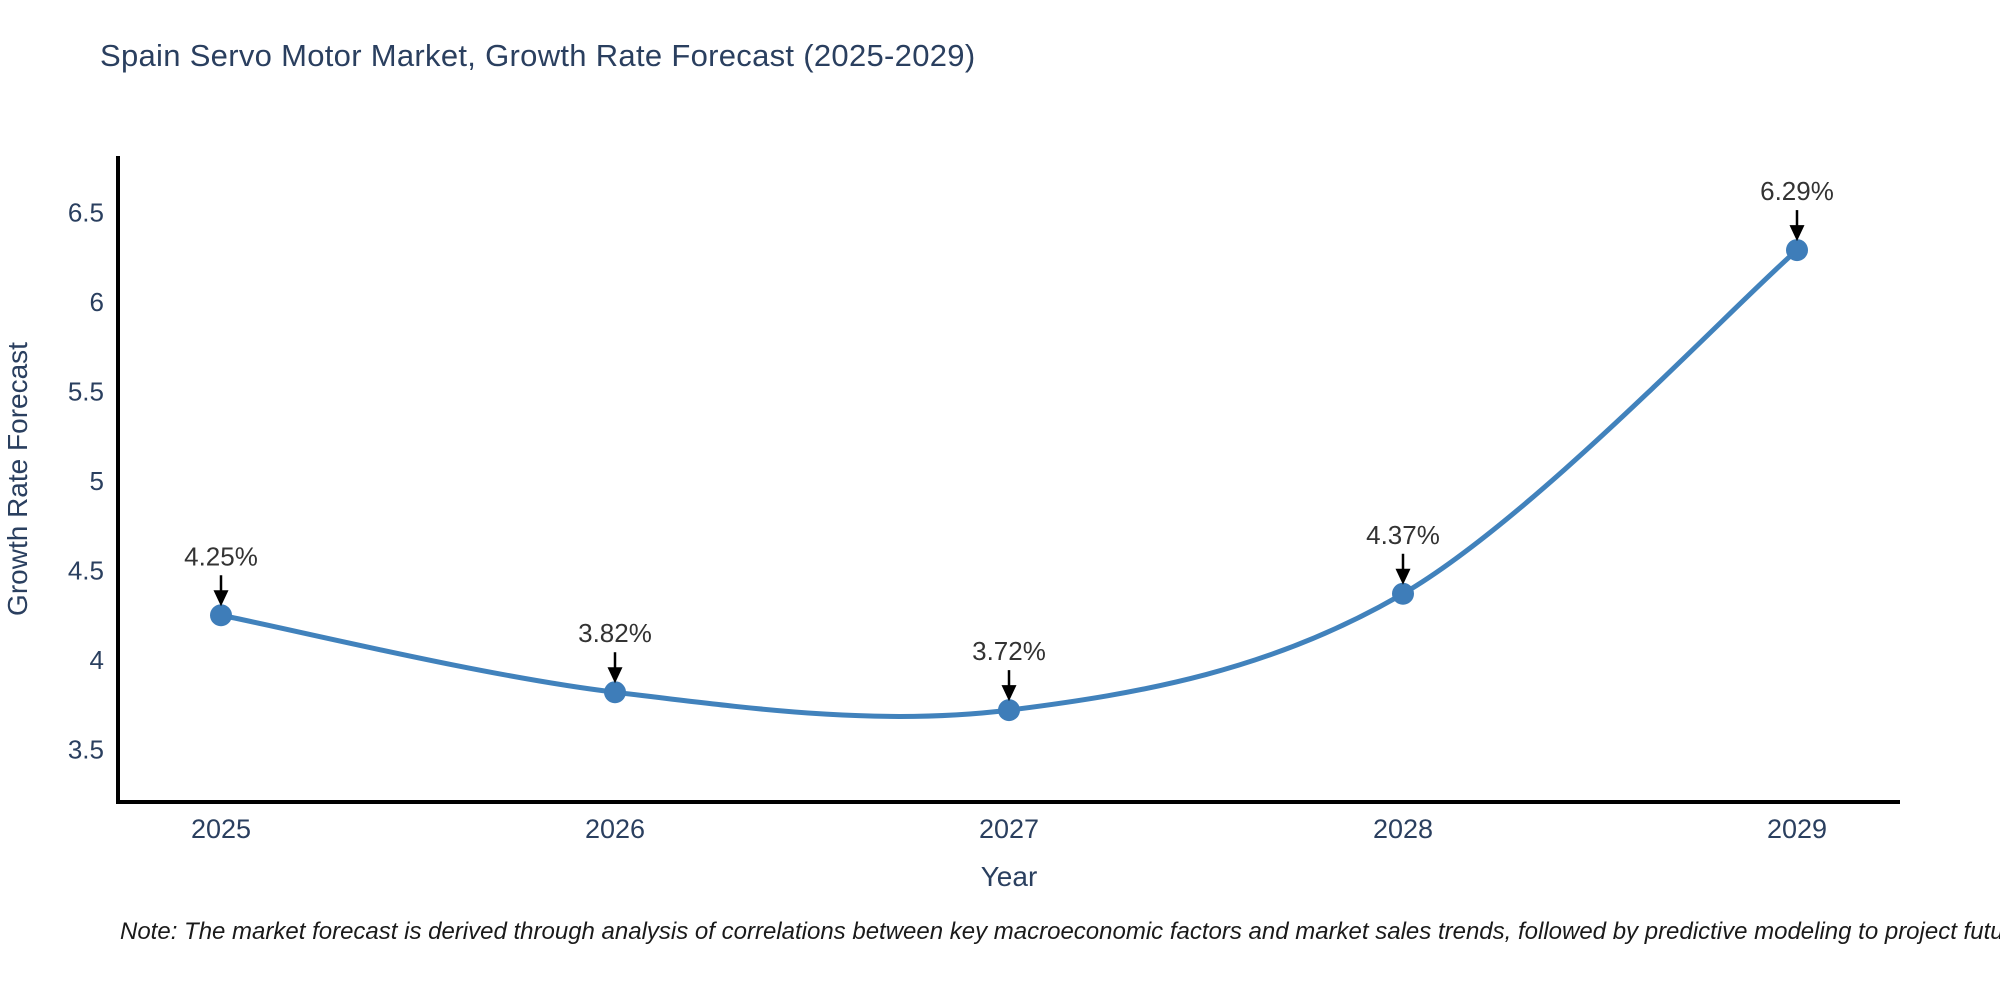  Describe the element at coordinates (615, 633) in the screenshot. I see `data-point-label: 3.82%` at that location.